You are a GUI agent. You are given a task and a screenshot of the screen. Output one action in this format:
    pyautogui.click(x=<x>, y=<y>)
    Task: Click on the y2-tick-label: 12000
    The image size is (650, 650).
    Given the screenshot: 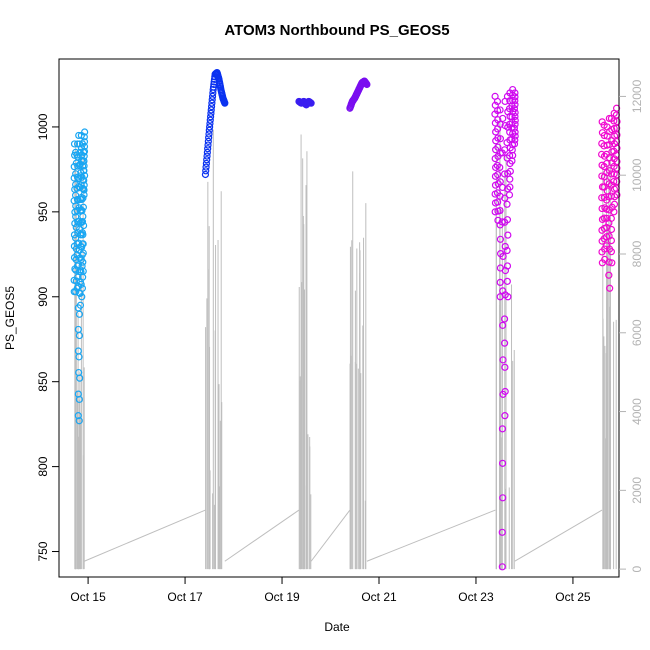 What is the action you would take?
    pyautogui.click(x=637, y=96)
    